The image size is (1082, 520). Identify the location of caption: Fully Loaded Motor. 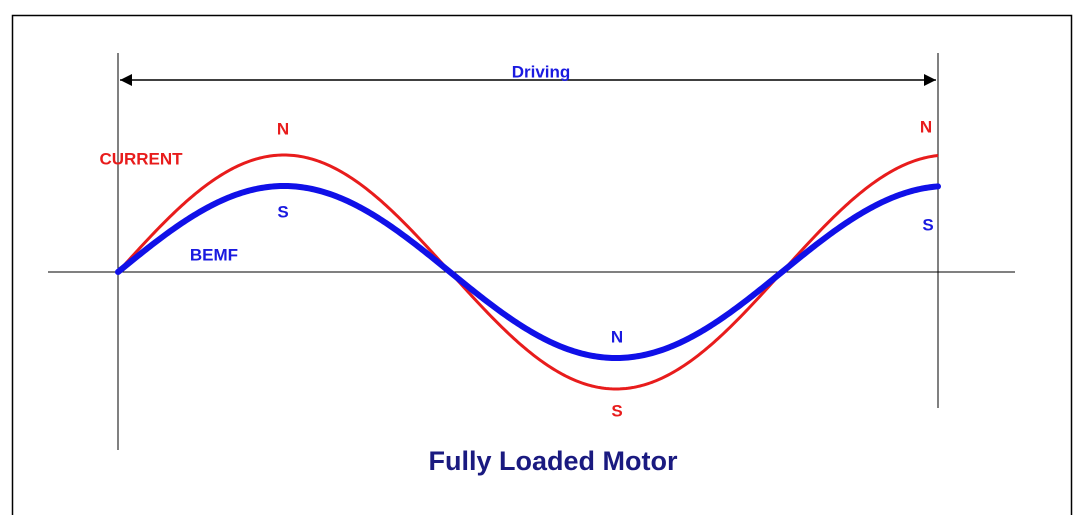
(553, 461).